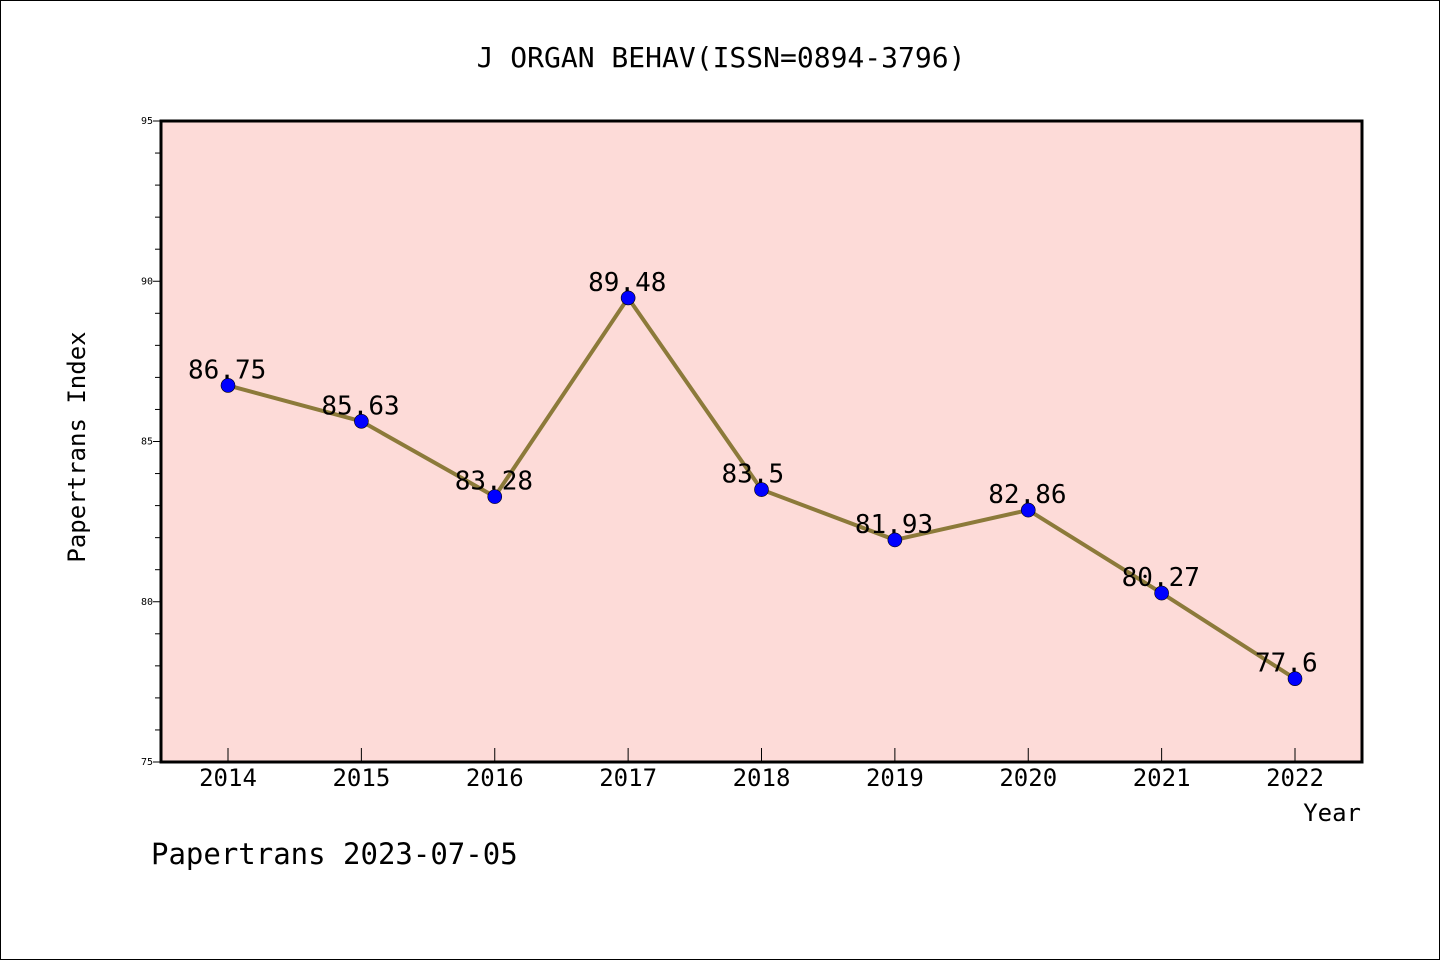 The height and width of the screenshot is (961, 1440). I want to click on x-axis: 2014 2015 2016 2017 2018 2019 2020 2021 2022, so click(761, 770).